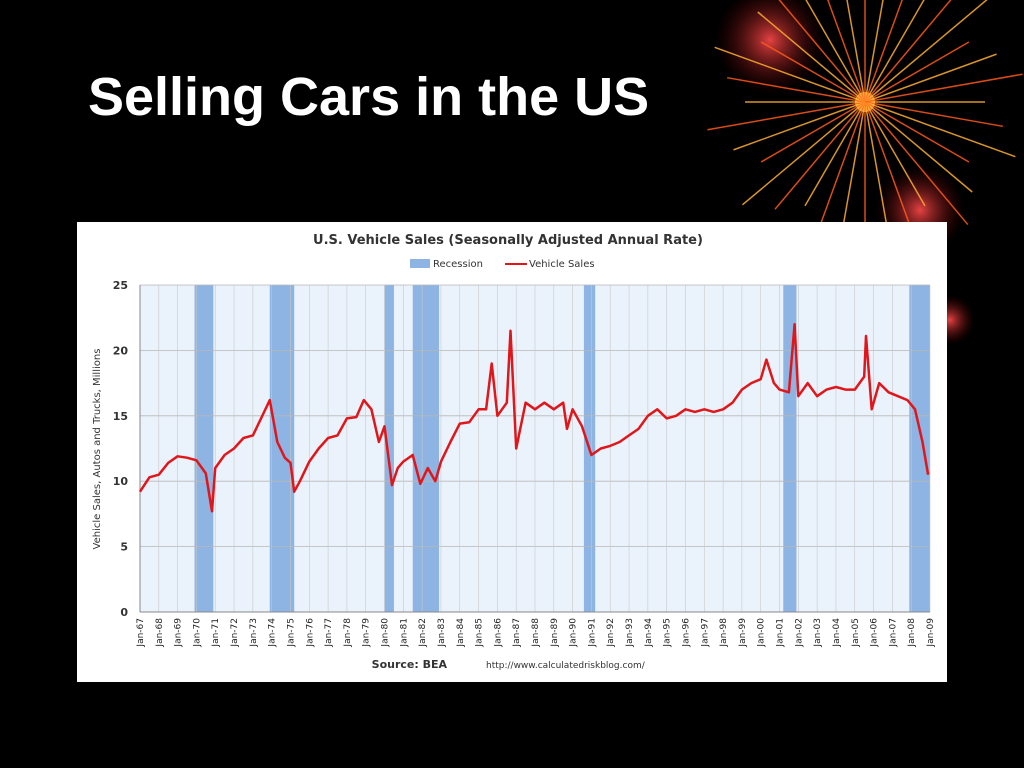 This screenshot has height=768, width=1024. I want to click on x-tick-label: Jan-77, so click(329, 633).